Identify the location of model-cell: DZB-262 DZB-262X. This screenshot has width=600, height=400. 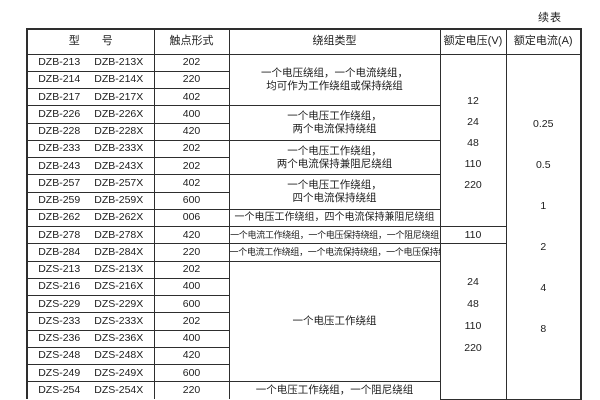
(90, 218).